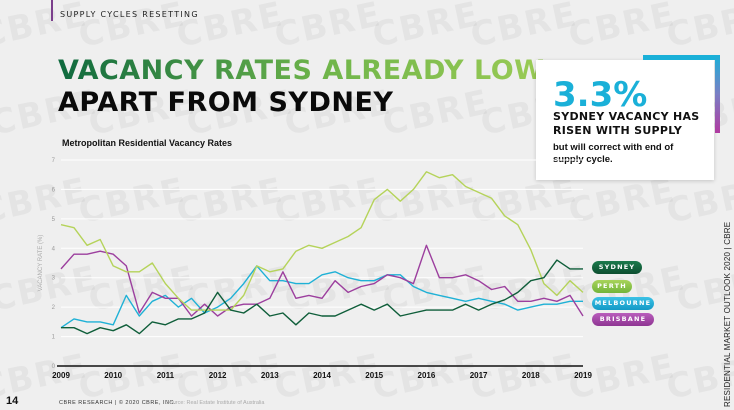 This screenshot has width=734, height=410. What do you see at coordinates (54, 190) in the screenshot?
I see `y-tick-label: 6` at bounding box center [54, 190].